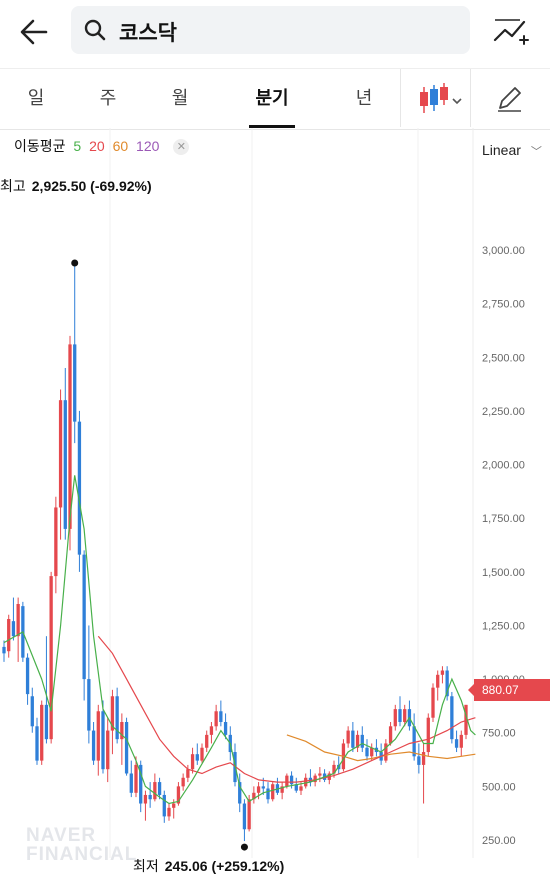 The image size is (550, 878). Describe the element at coordinates (148, 146) in the screenshot. I see `ma-120: 120` at that location.